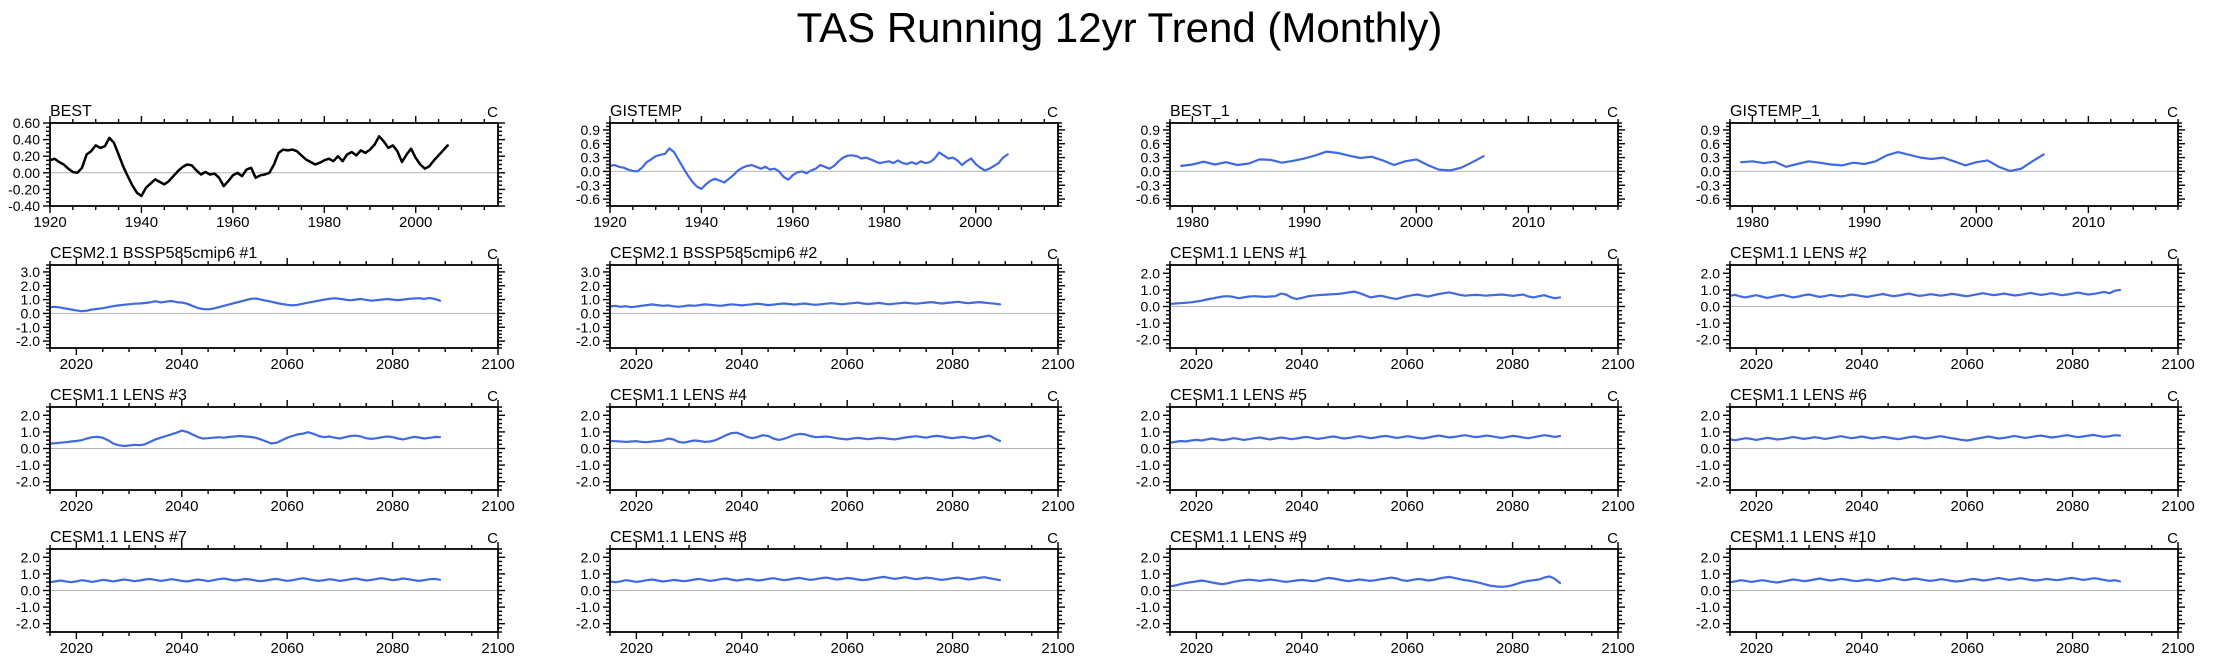 Image resolution: width=2239 pixels, height=666 pixels. What do you see at coordinates (591, 272) in the screenshot?
I see `y-tick-label: 3.0` at bounding box center [591, 272].